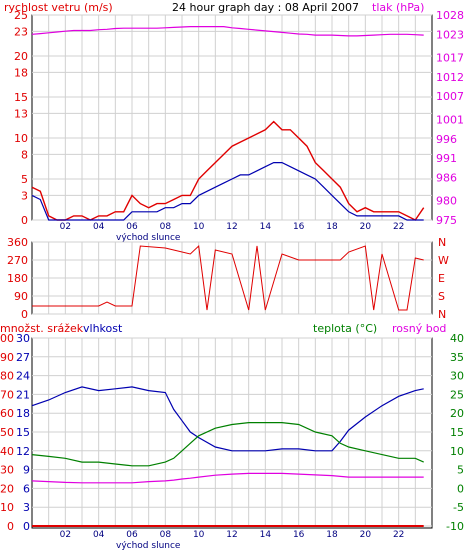 This screenshot has height=556, width=466. I want to click on x-tick-label: 14, so click(266, 535).